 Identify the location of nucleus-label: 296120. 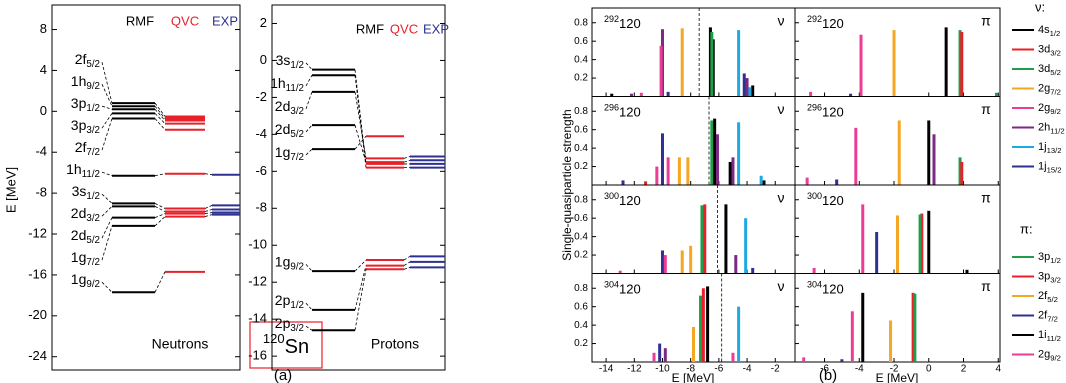
(825, 111).